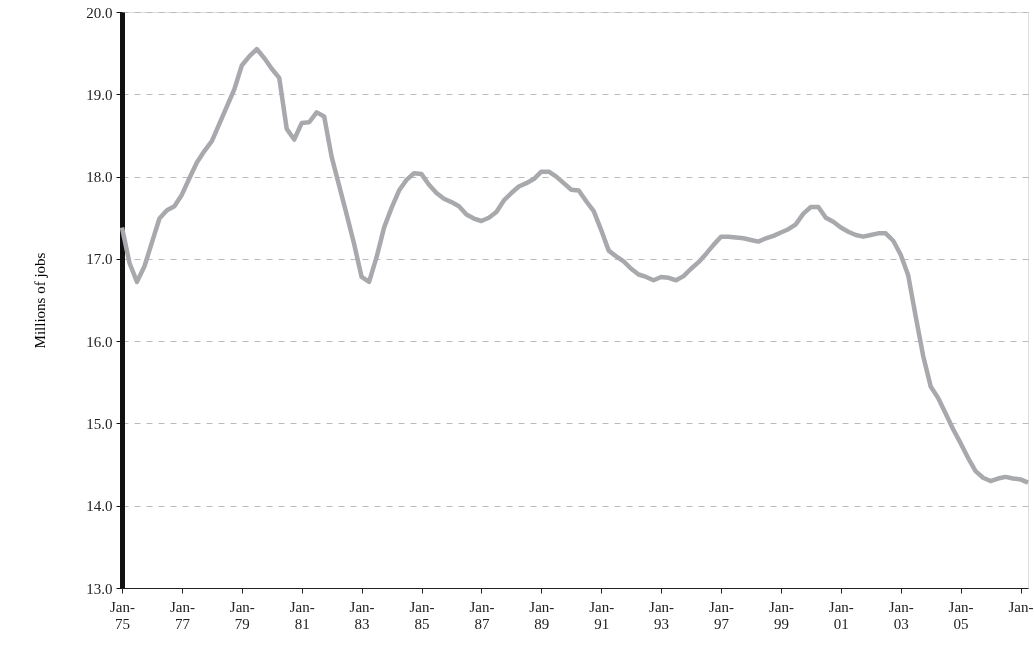 This screenshot has height=657, width=1034. I want to click on x-tick-label: Jan-81, so click(302, 615).